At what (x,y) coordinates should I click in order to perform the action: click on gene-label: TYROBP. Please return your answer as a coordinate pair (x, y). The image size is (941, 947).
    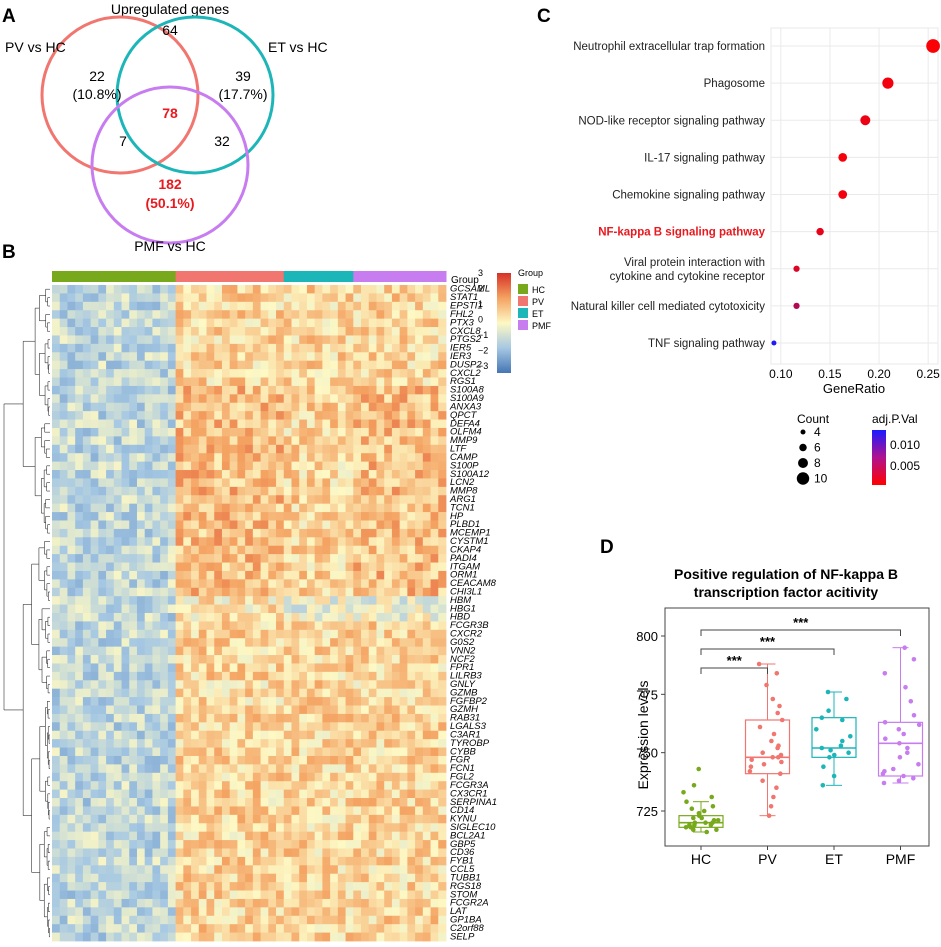
    Looking at the image, I should click on (470, 743).